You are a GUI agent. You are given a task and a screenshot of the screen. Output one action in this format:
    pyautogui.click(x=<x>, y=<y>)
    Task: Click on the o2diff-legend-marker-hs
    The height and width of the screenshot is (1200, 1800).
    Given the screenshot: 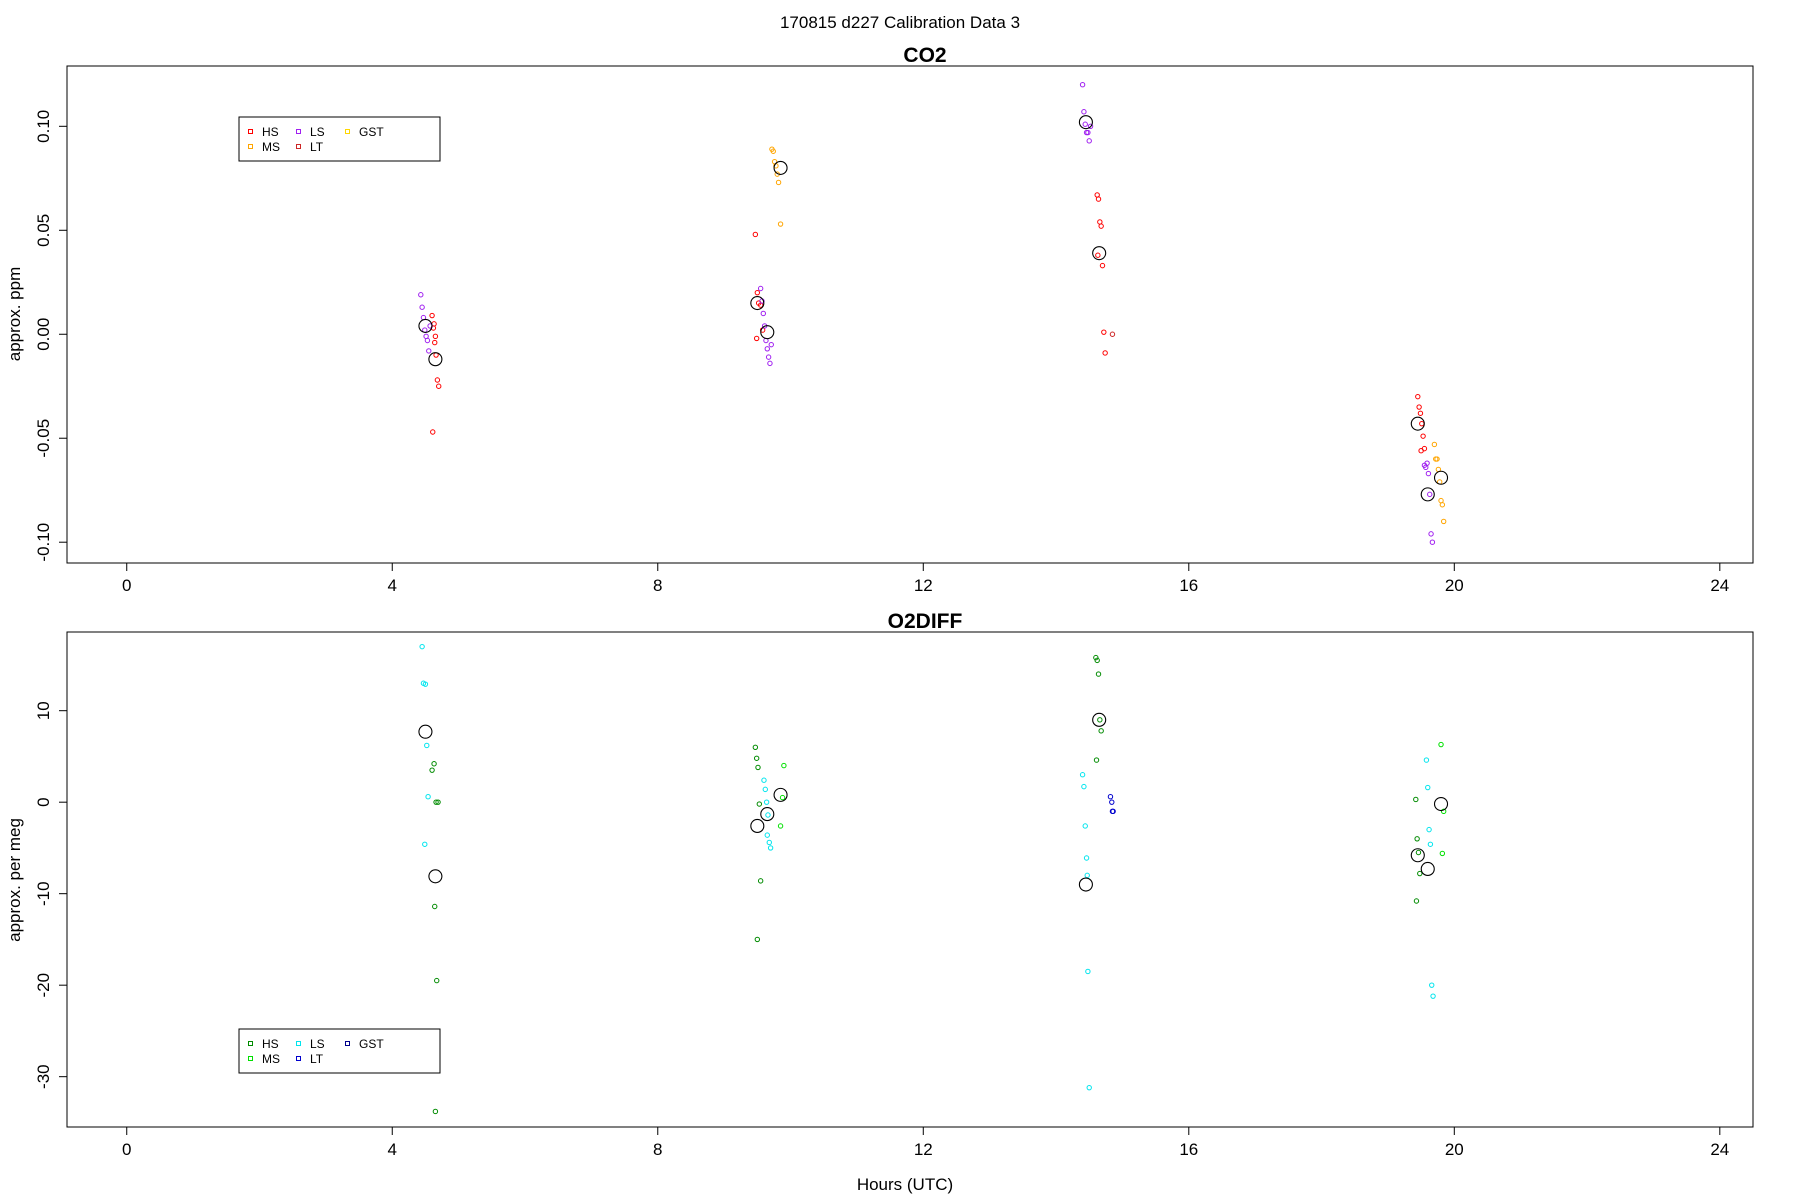 What is the action you would take?
    pyautogui.click(x=250, y=1043)
    